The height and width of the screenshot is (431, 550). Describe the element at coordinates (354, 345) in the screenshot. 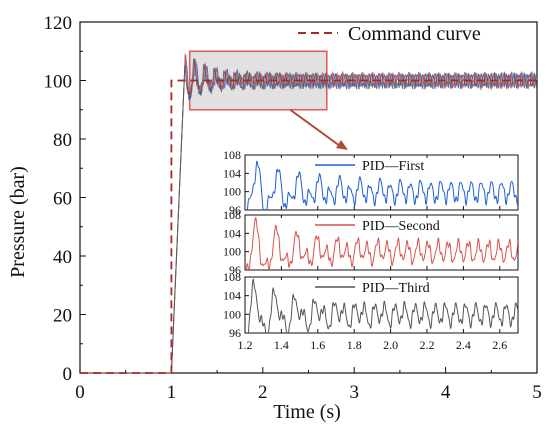

I see `inset-x-tick-label: 1.8` at that location.